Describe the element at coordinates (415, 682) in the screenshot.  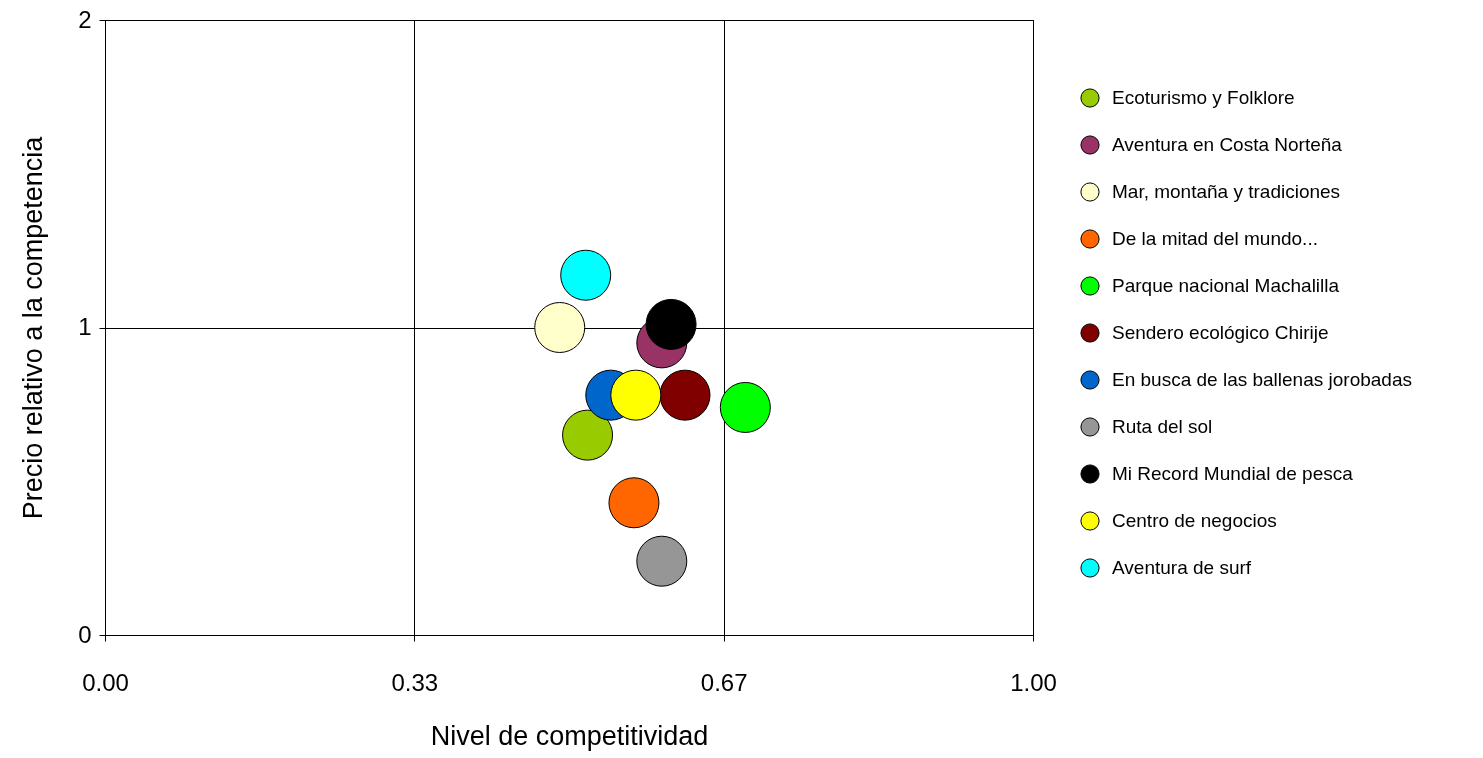
I see `x-tick-label: 0.33` at that location.